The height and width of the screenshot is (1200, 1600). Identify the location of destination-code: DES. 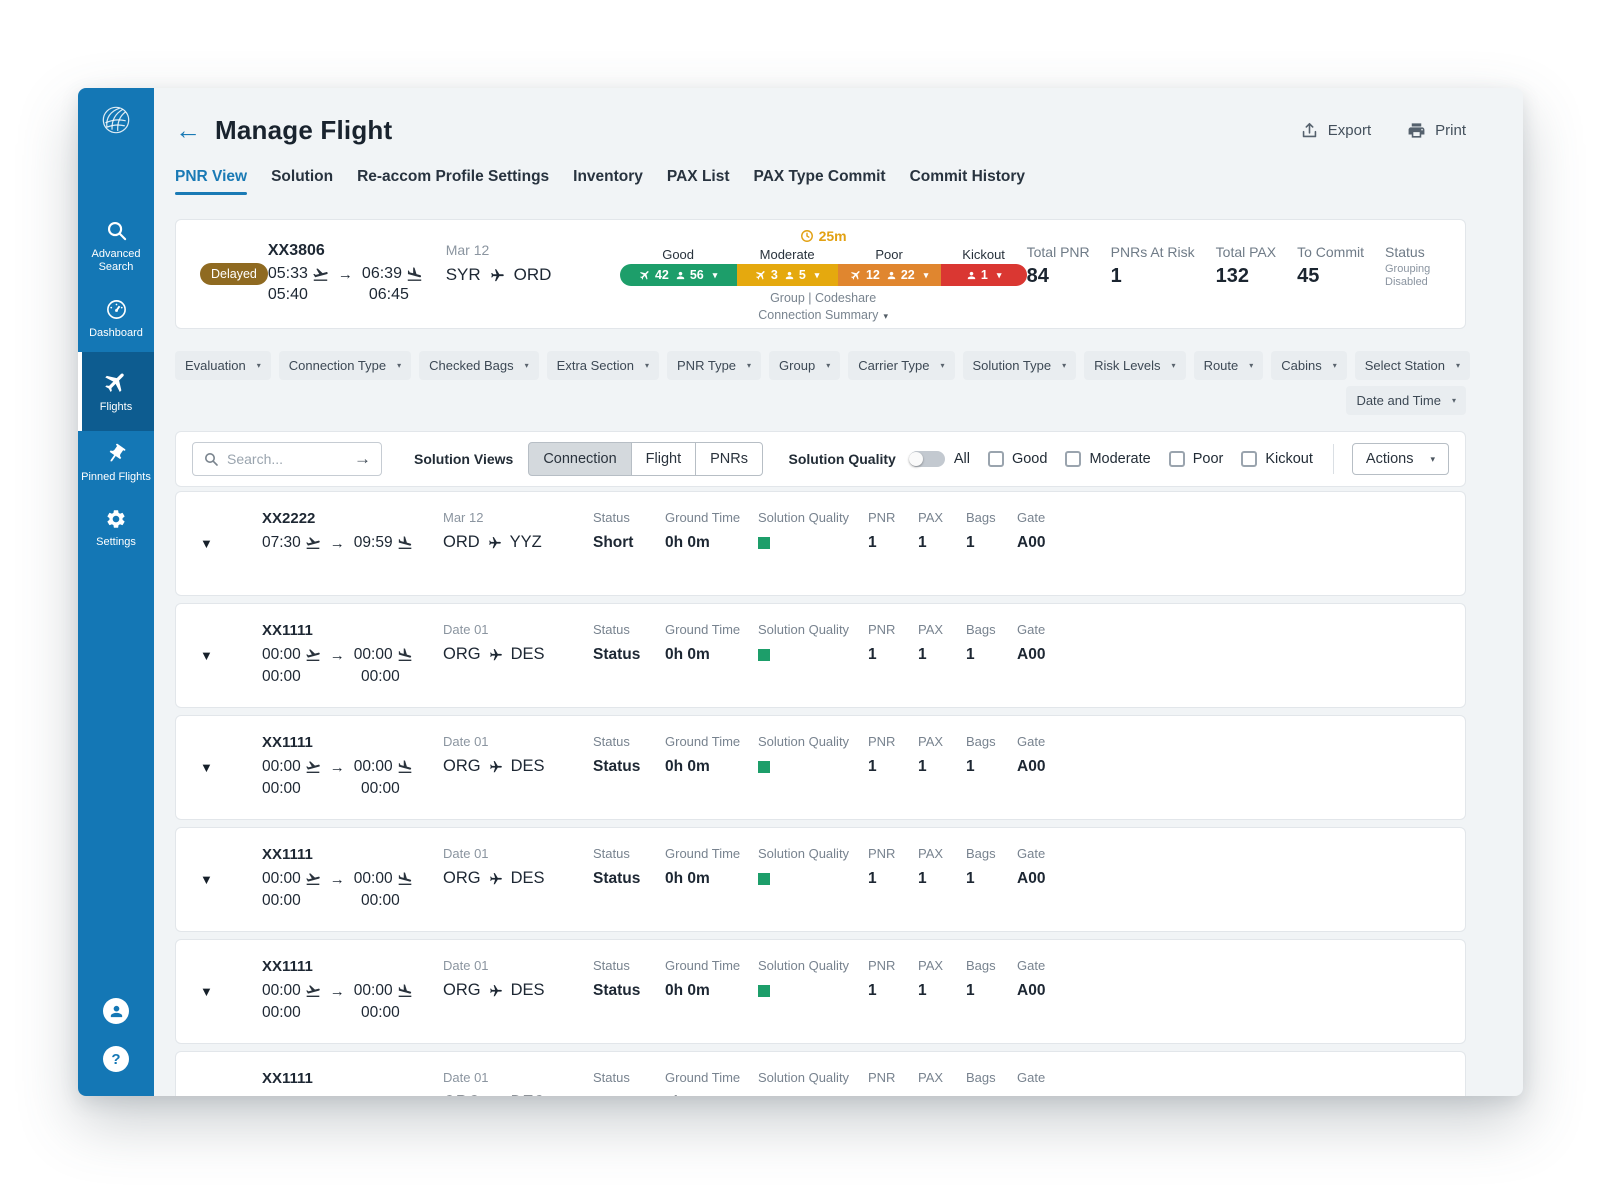
(527, 990).